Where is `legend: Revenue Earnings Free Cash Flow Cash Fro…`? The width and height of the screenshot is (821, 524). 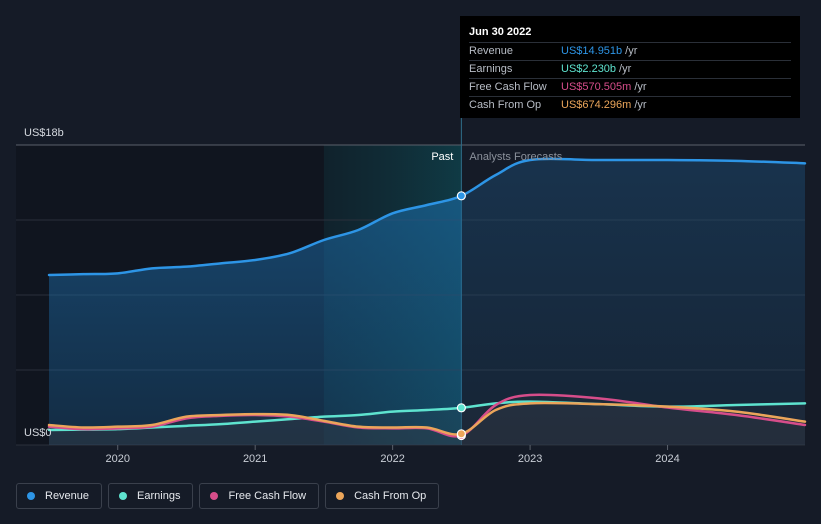 legend: Revenue Earnings Free Cash Flow Cash Fro… is located at coordinates (228, 496).